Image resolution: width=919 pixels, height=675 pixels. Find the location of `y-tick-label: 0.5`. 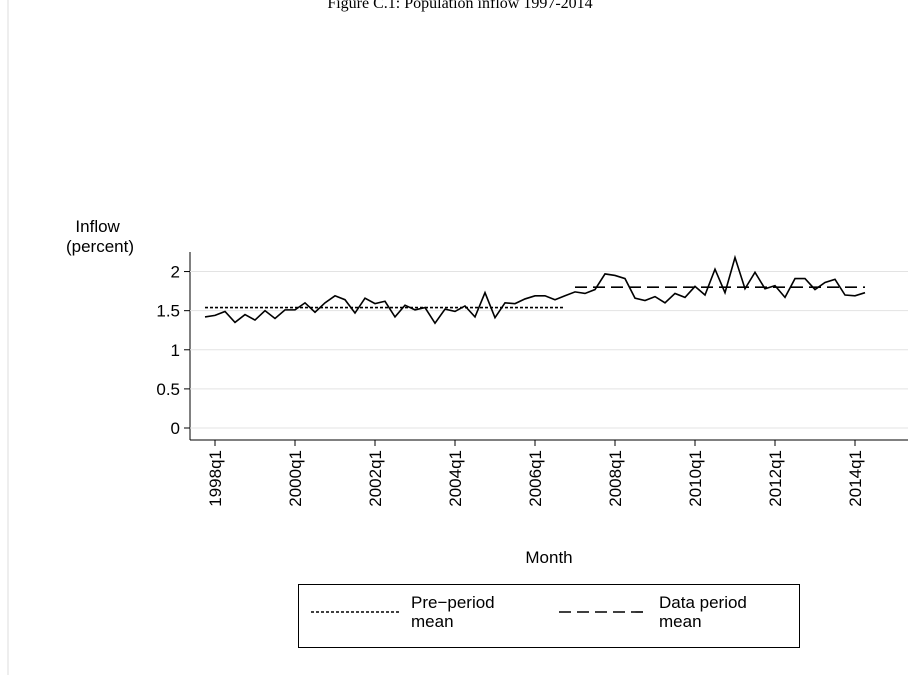

y-tick-label: 0.5 is located at coordinates (168, 389).